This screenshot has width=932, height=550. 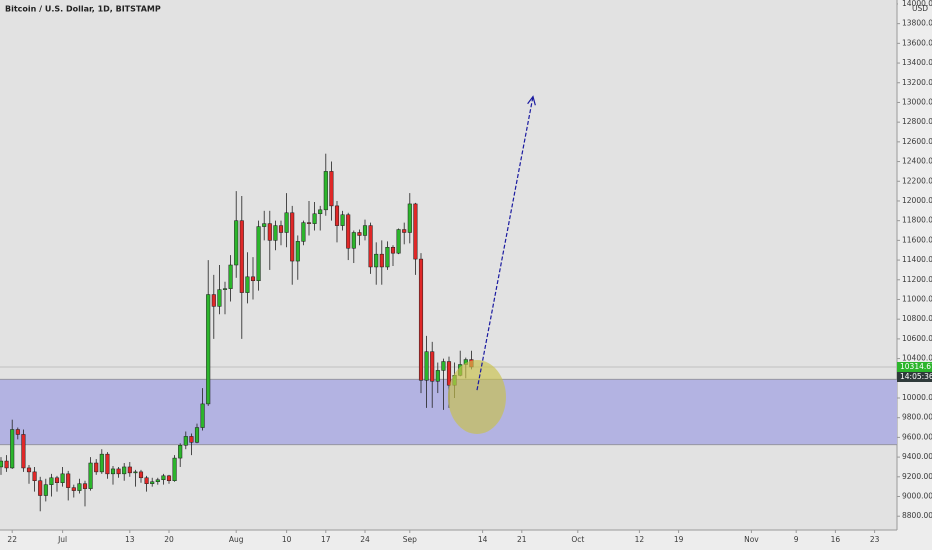 I want to click on arrow-head, so click(x=531, y=100).